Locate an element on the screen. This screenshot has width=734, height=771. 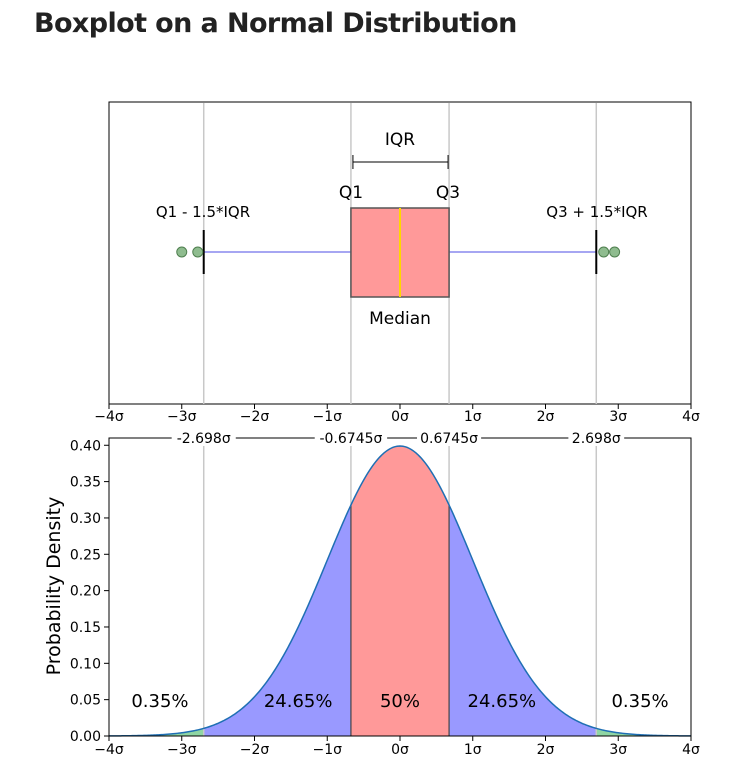
boxplot-x-tick-label: −1σ is located at coordinates (327, 417).